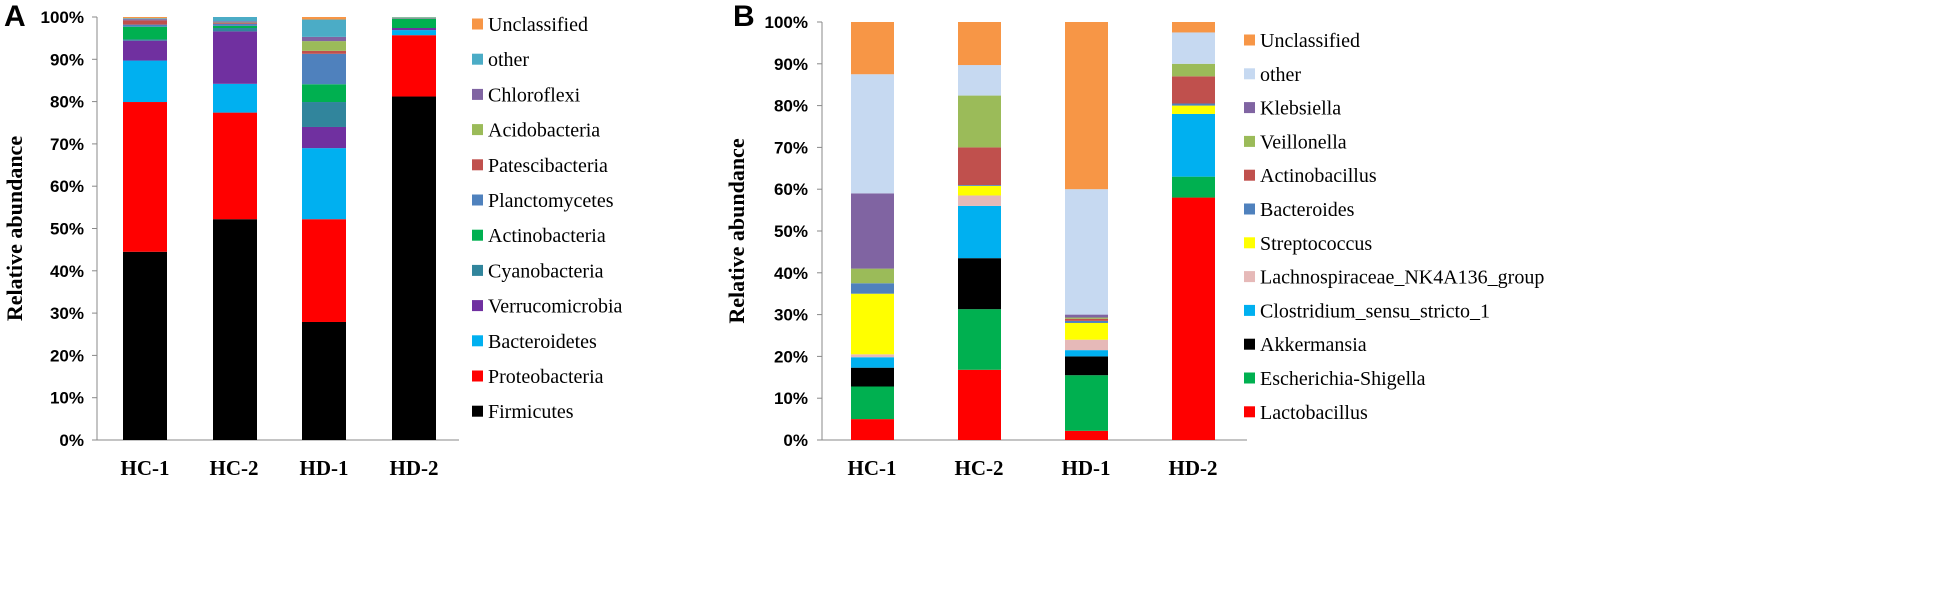  What do you see at coordinates (744, 16) in the screenshot?
I see `panel-letter: B` at bounding box center [744, 16].